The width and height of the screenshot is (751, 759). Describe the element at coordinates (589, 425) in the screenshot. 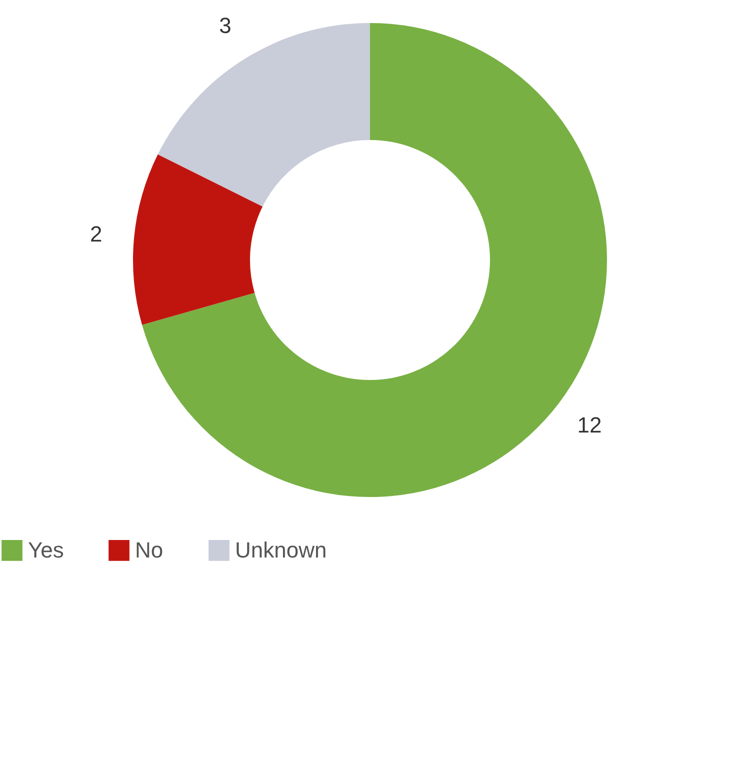

I see `data-label: 12` at that location.